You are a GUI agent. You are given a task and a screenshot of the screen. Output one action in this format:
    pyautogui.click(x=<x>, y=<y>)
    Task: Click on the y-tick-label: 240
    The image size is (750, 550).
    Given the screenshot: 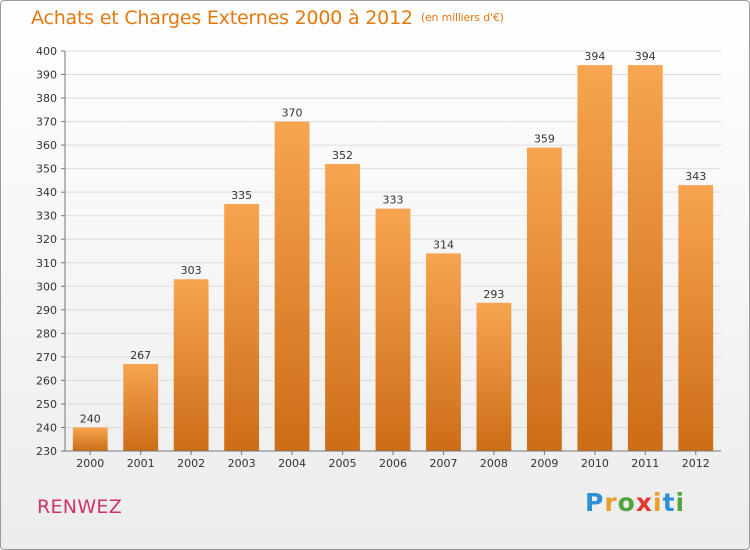 What is the action you would take?
    pyautogui.click(x=46, y=427)
    